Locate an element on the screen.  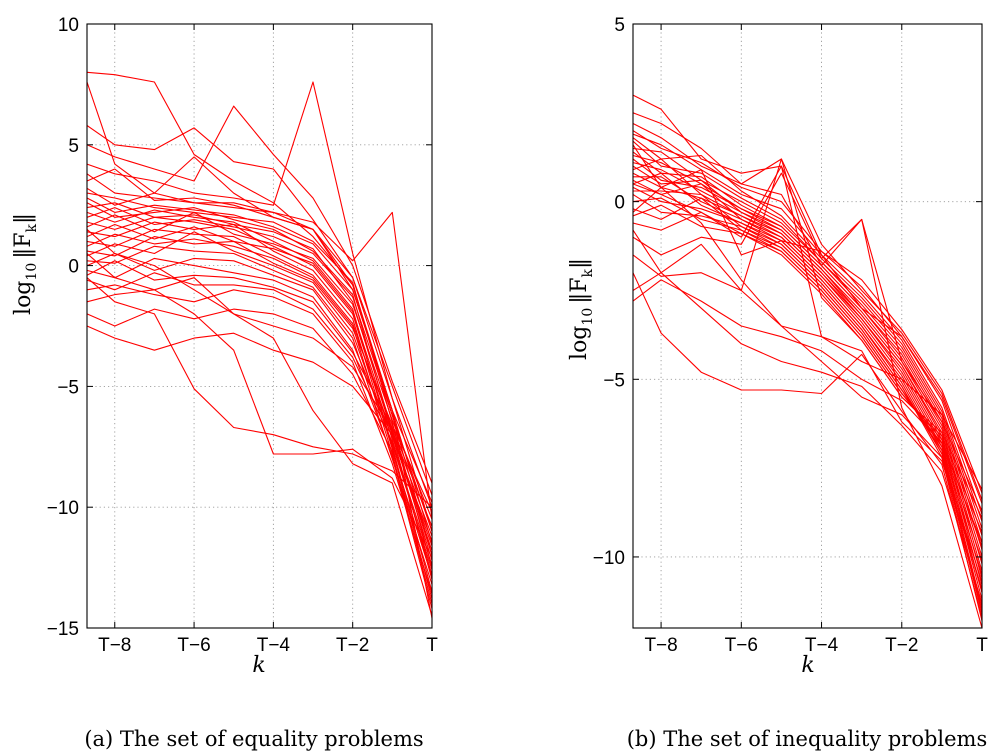
y-tick-label: 10 is located at coordinates (68, 25).